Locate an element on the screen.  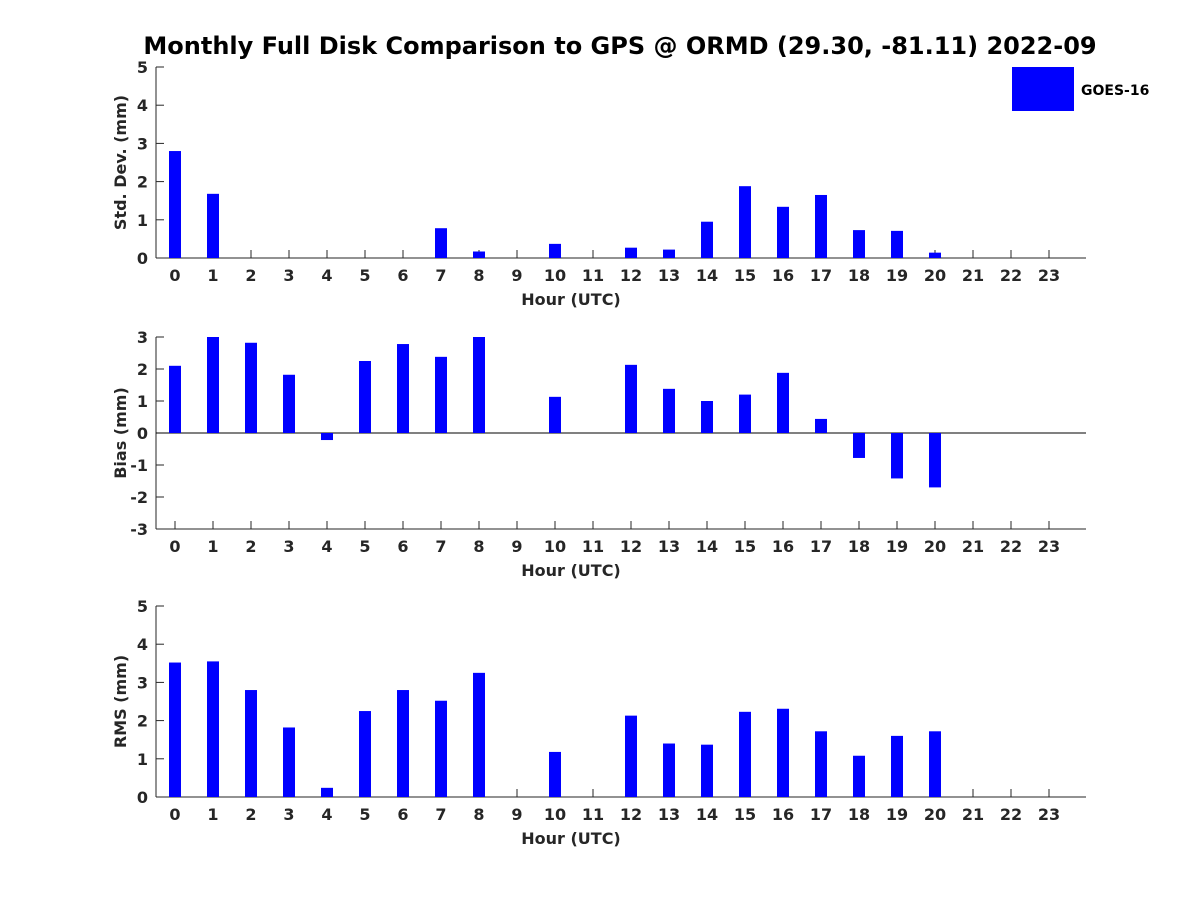
x-tick-label: 9 is located at coordinates (516, 814).